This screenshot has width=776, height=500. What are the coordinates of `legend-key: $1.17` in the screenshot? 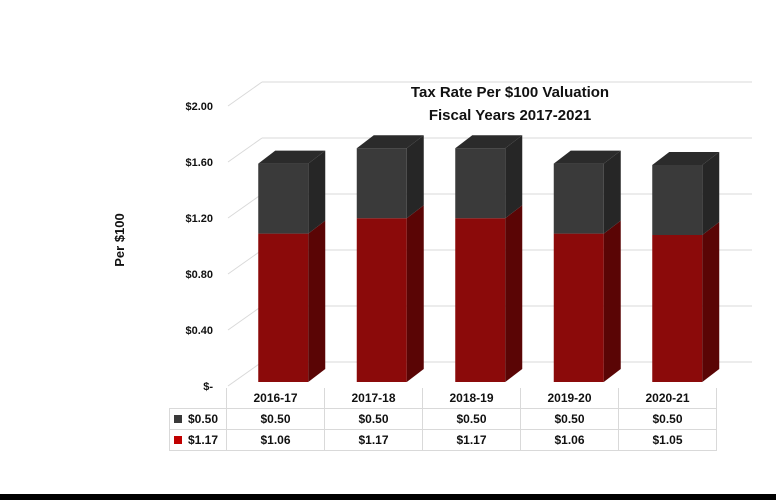 It's located at (198, 440).